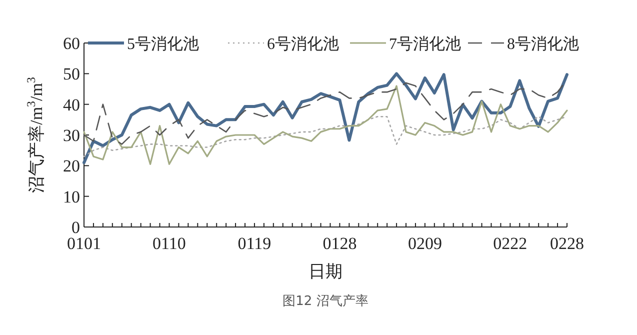 The image size is (637, 335). I want to click on legend-label: 8号消化池, so click(543, 44).